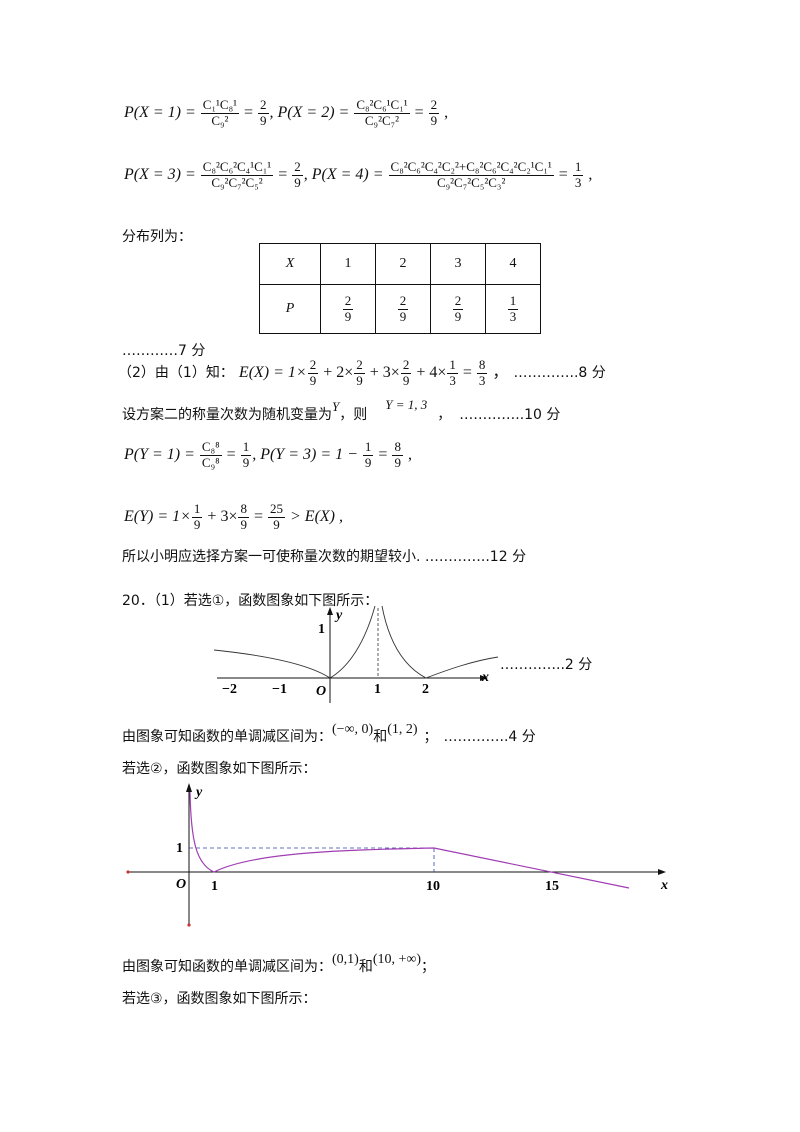 The height and width of the screenshot is (1132, 800). I want to click on graph-option-1: −2 −1 O 1 2 1 x y, so click(356, 654).